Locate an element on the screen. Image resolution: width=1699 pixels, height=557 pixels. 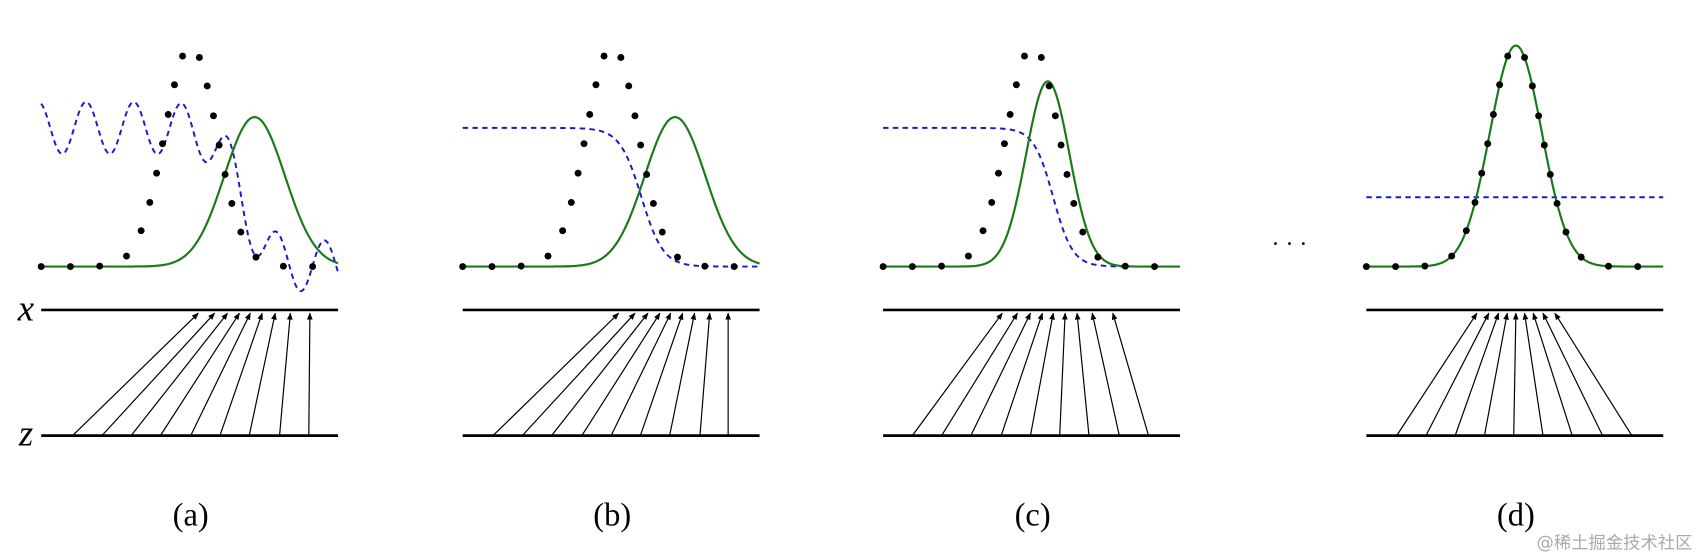
watermark: @稀土掘金技术社区 is located at coordinates (1615, 543).